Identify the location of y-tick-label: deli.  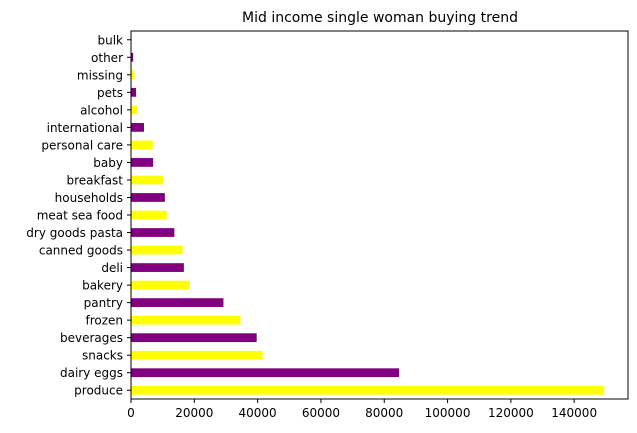
(112, 268).